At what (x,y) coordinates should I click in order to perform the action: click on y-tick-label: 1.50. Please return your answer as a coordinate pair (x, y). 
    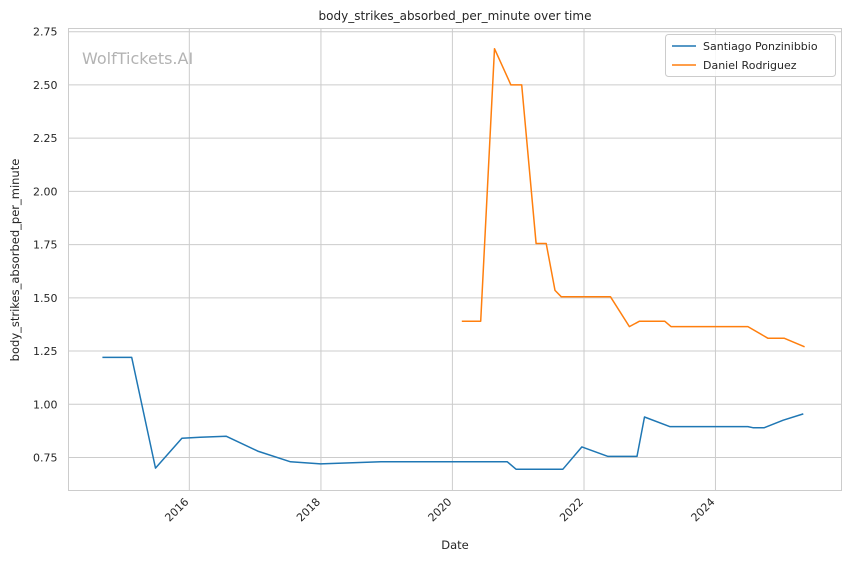
    Looking at the image, I should click on (45, 298).